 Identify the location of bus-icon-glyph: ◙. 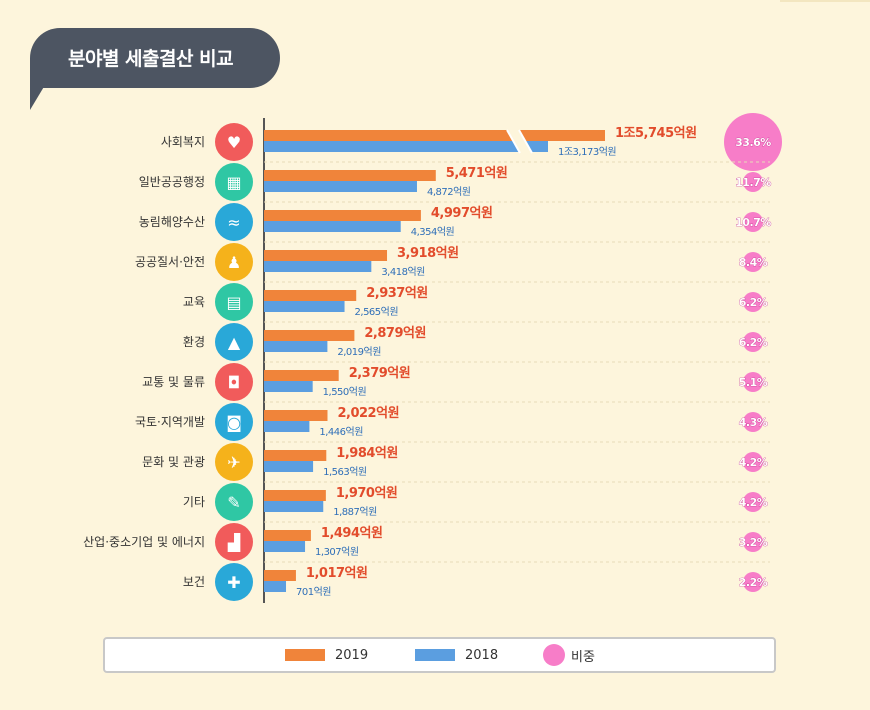
(234, 422).